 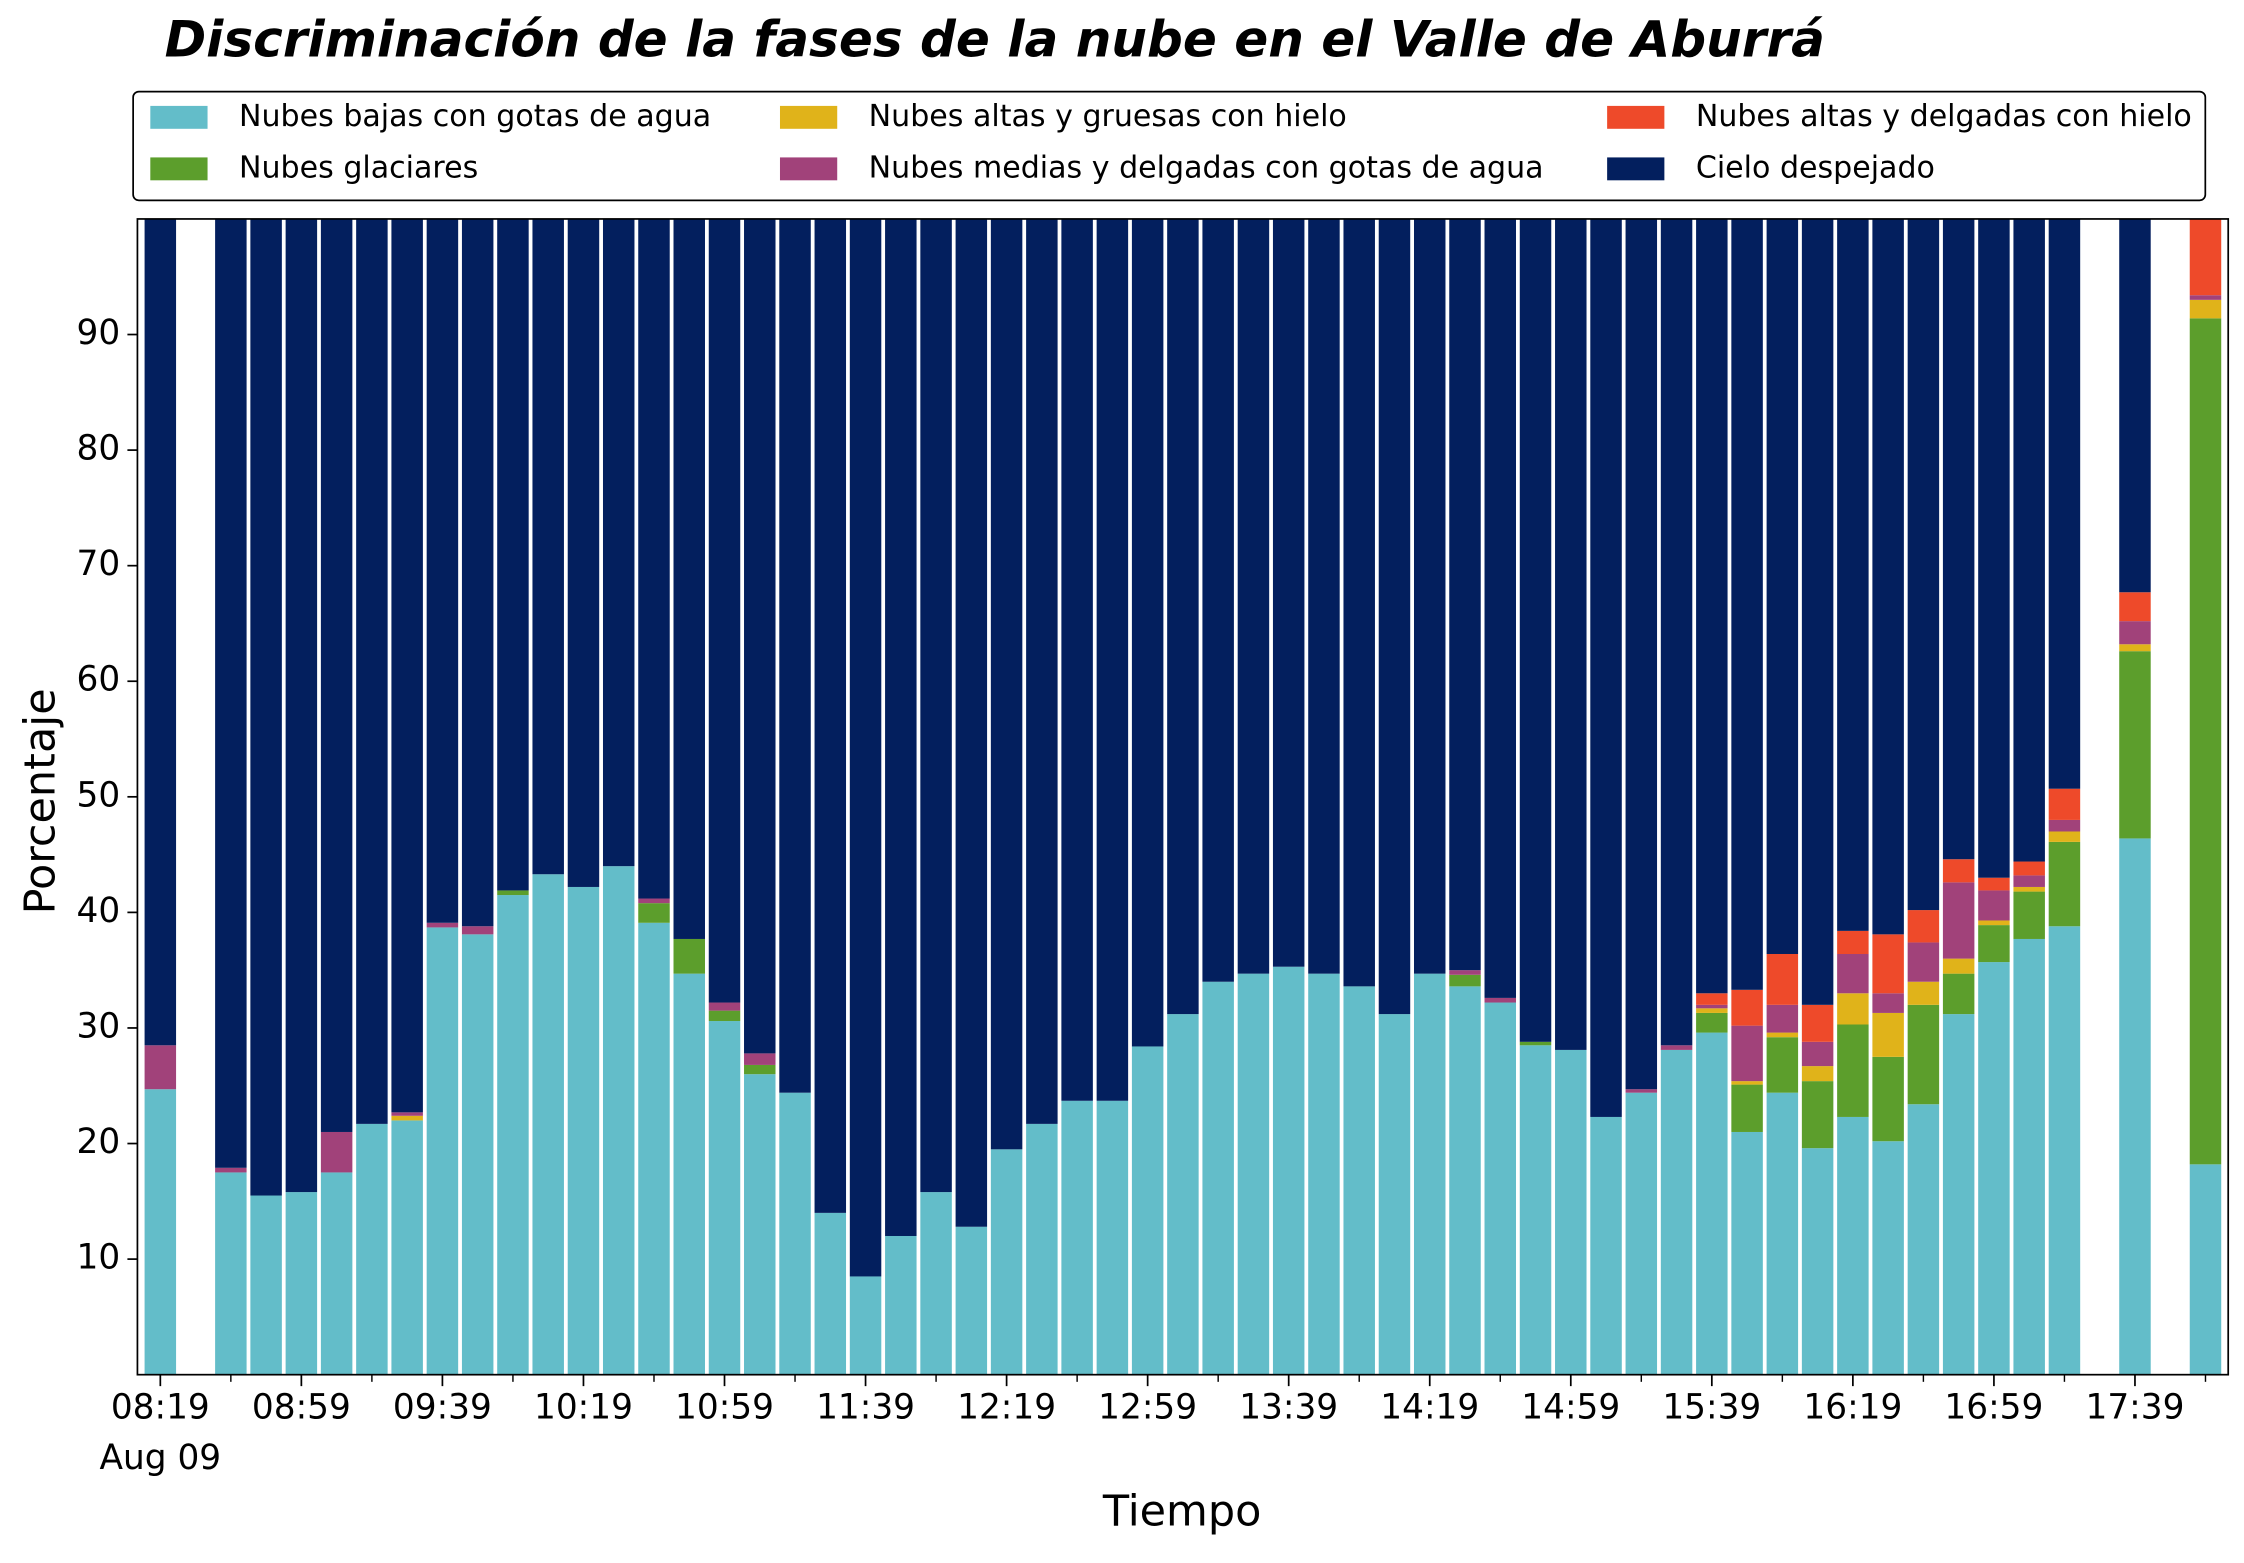 I want to click on x-tick-label: 08:59, so click(x=301, y=1408).